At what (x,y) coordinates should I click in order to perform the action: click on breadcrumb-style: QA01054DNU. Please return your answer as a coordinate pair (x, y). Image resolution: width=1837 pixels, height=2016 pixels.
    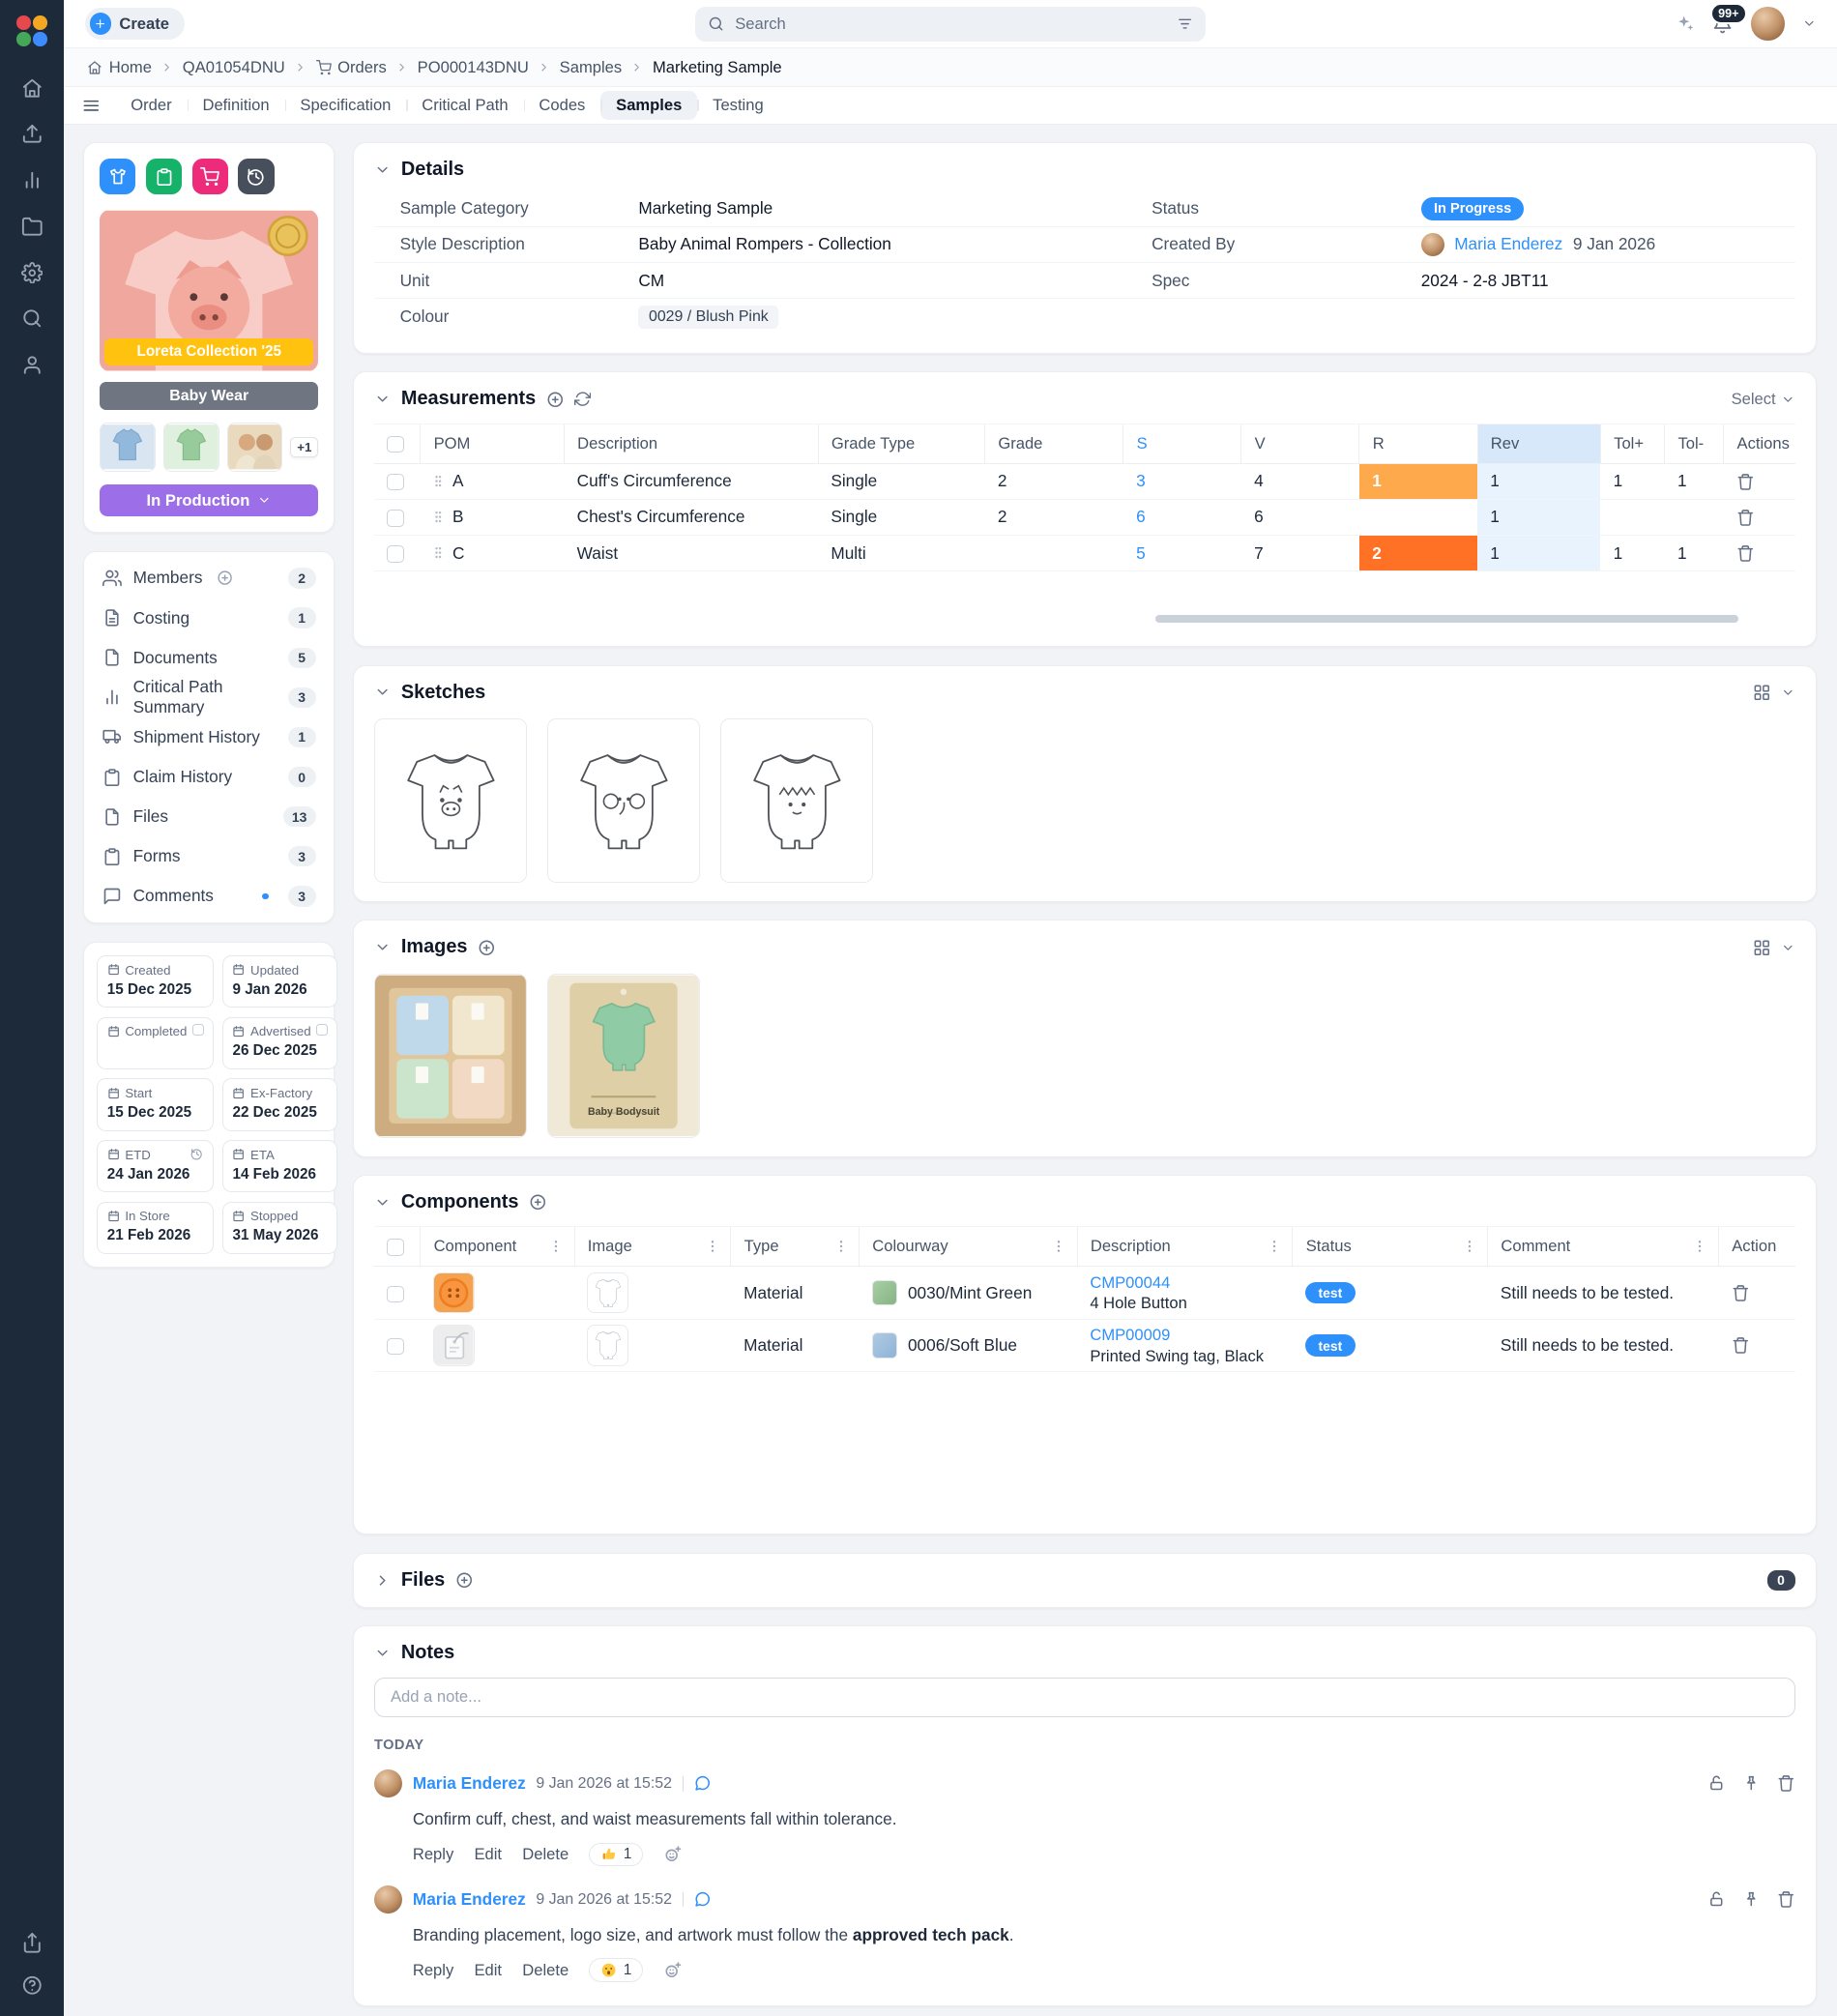
    Looking at the image, I should click on (234, 66).